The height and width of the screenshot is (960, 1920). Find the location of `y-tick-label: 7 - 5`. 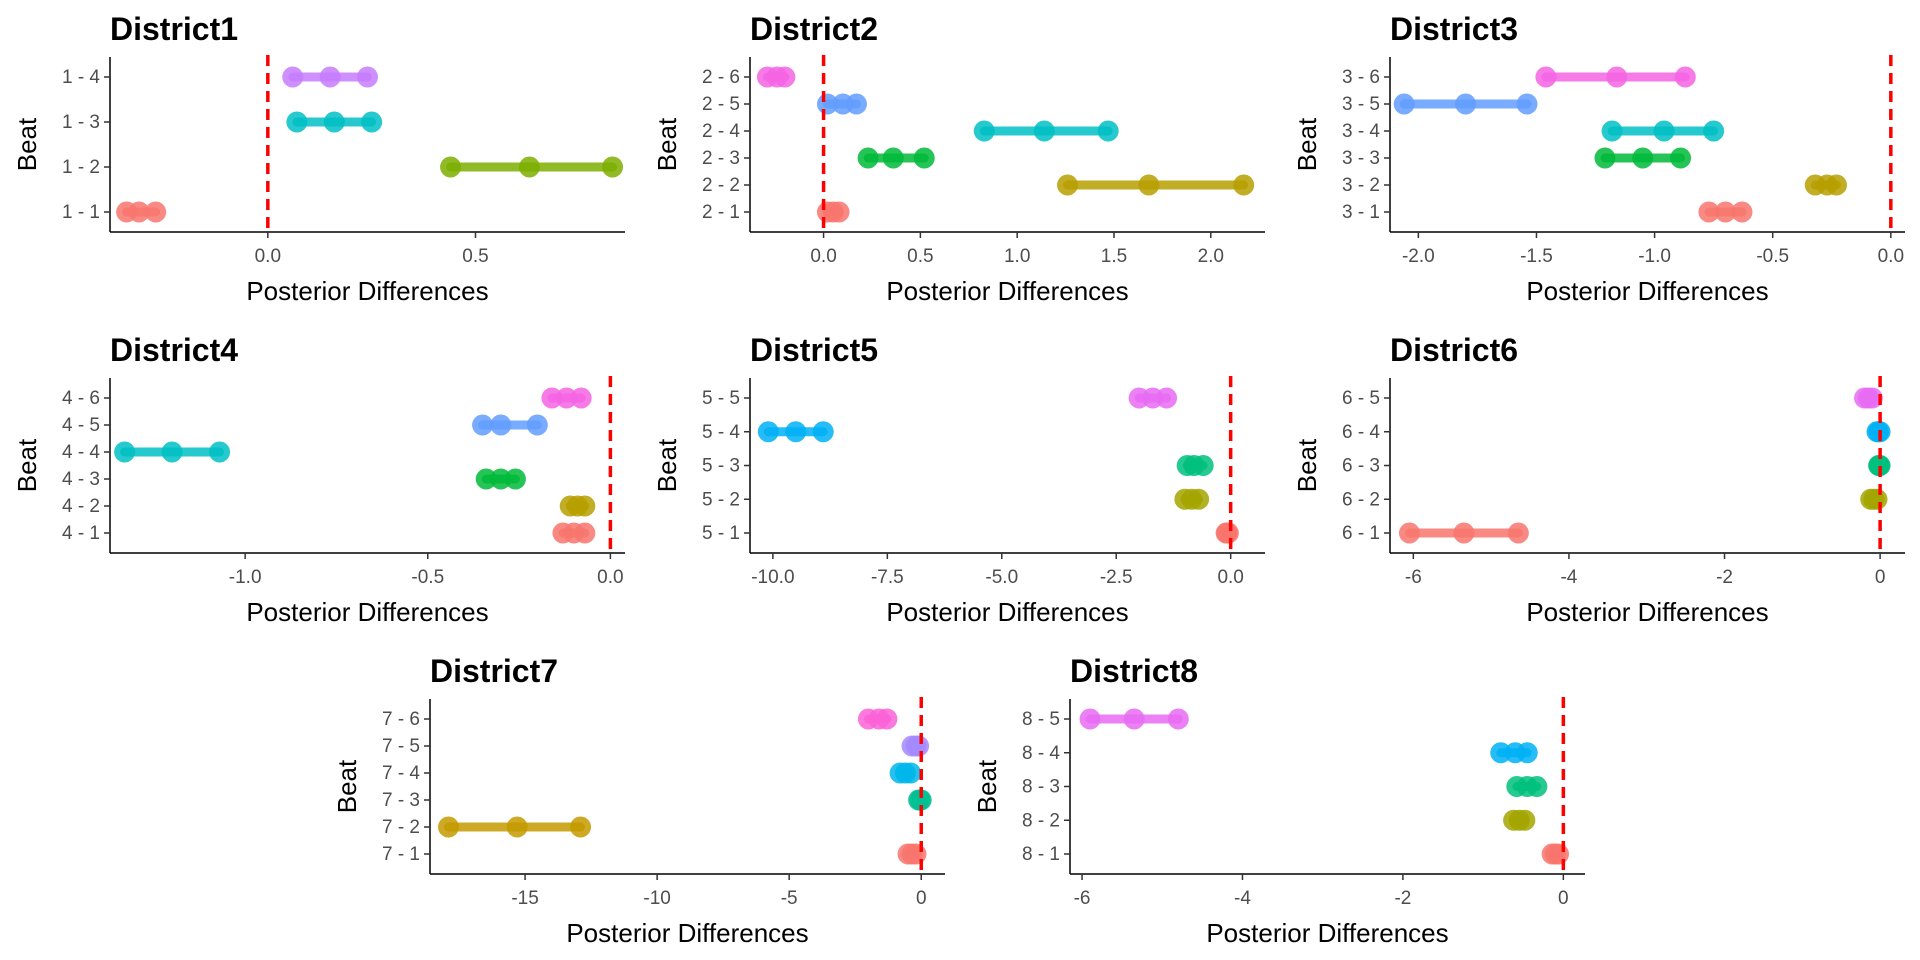

y-tick-label: 7 - 5 is located at coordinates (401, 746).